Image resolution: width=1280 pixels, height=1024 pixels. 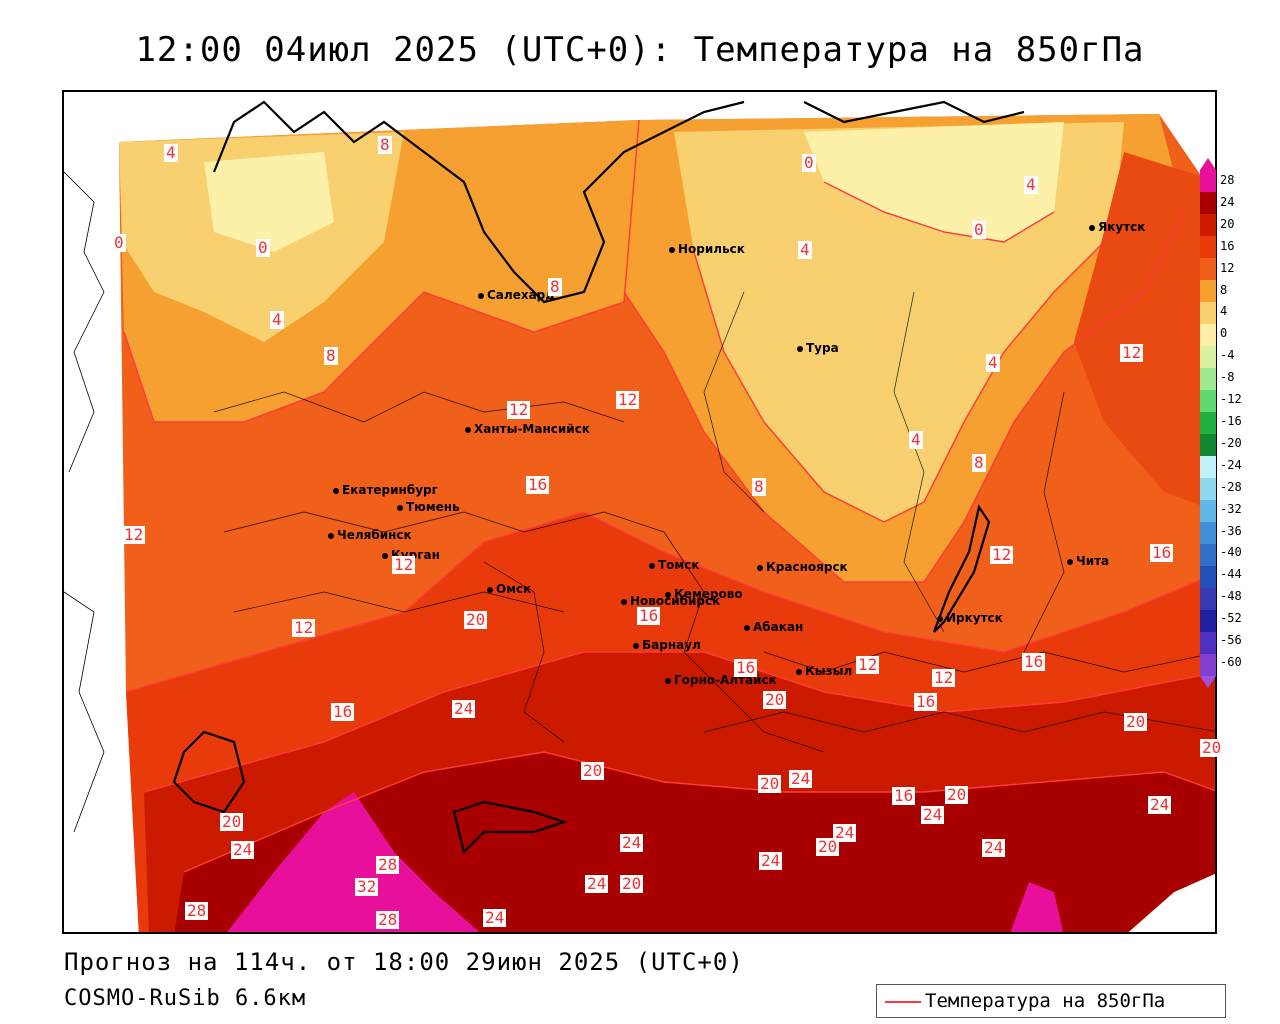 I want to click on city-name: Томск, so click(x=679, y=565).